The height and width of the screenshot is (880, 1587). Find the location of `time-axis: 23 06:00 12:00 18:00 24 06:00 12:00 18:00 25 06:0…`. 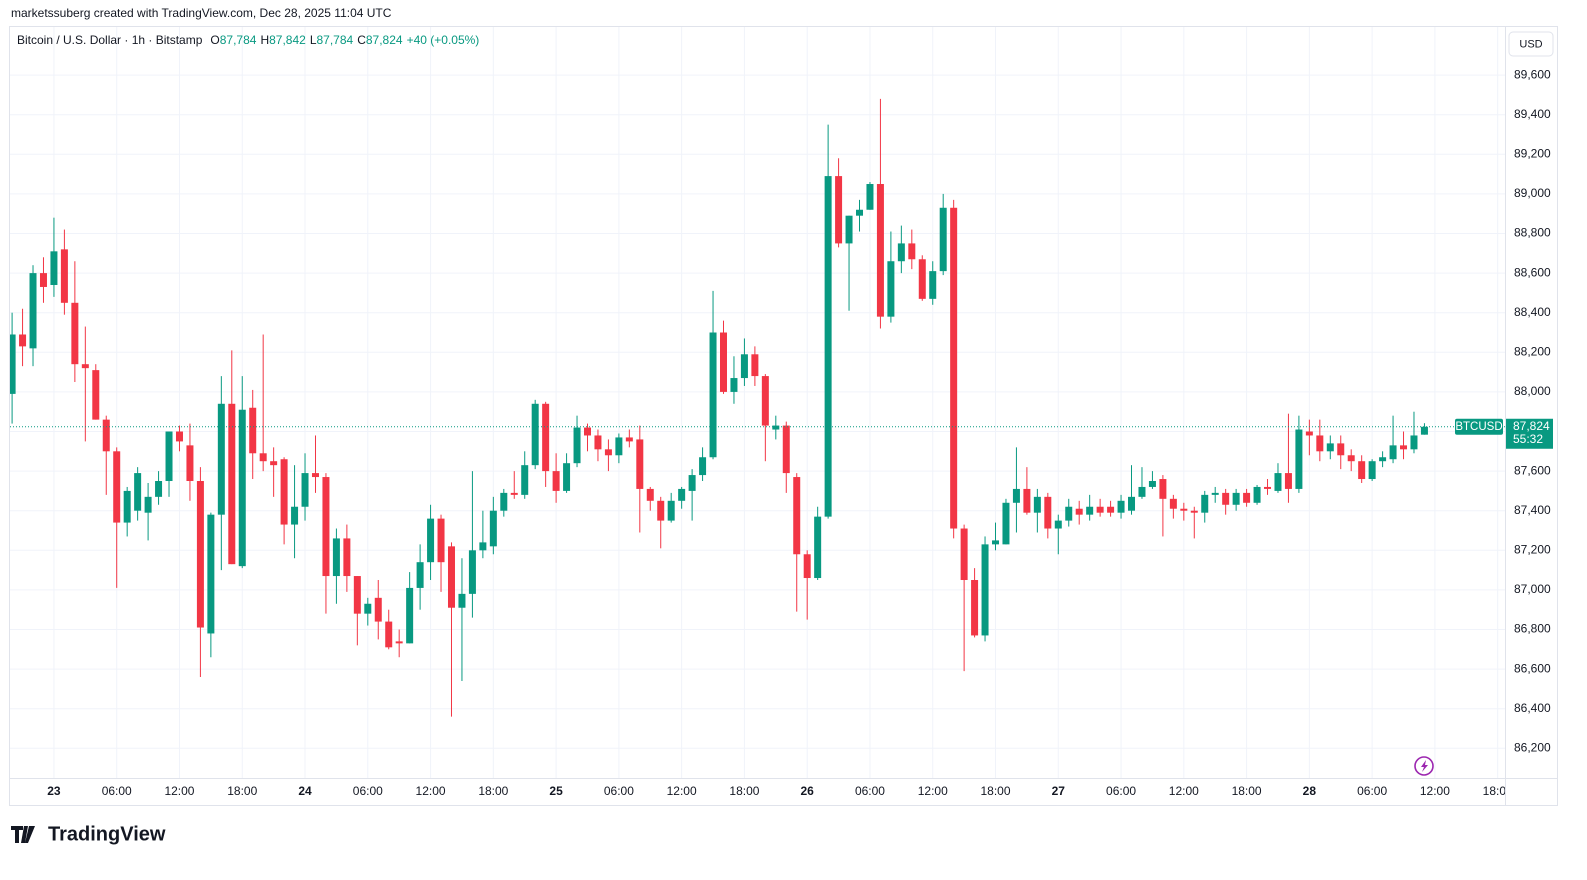

time-axis: 23 06:00 12:00 18:00 24 06:00 12:00 18:00 25 06:0… is located at coordinates (776, 791).